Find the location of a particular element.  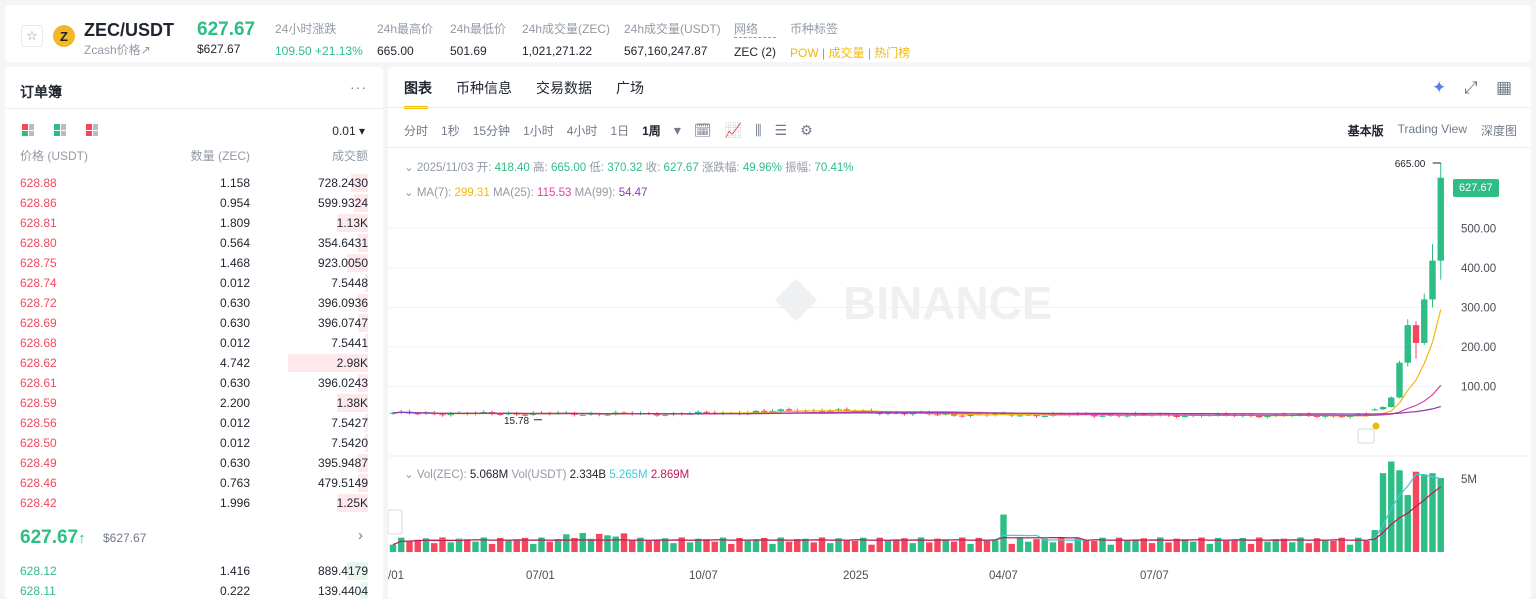

tab-coin-info: 币种信息 is located at coordinates (484, 88).